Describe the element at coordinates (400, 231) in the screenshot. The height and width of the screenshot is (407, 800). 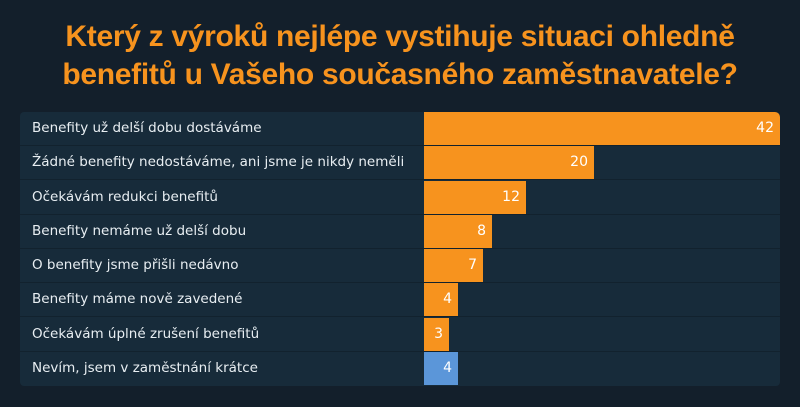
I see `chart-row: Benefity nemáme už delší dobu 8` at that location.